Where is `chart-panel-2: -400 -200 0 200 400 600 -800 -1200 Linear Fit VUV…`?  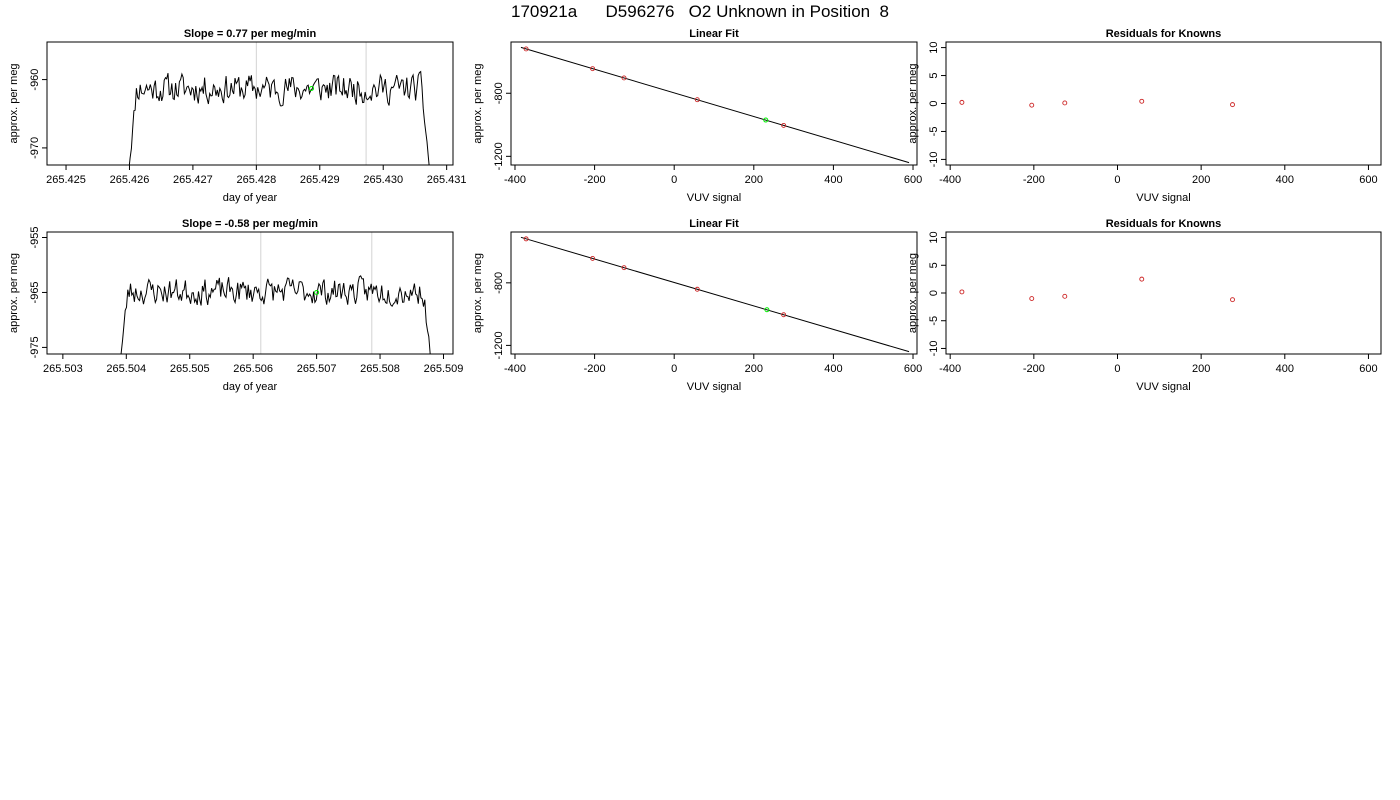
chart-panel-2: -400 -200 0 200 400 600 -800 -1200 Linear Fit VUV… is located at coordinates (697, 116).